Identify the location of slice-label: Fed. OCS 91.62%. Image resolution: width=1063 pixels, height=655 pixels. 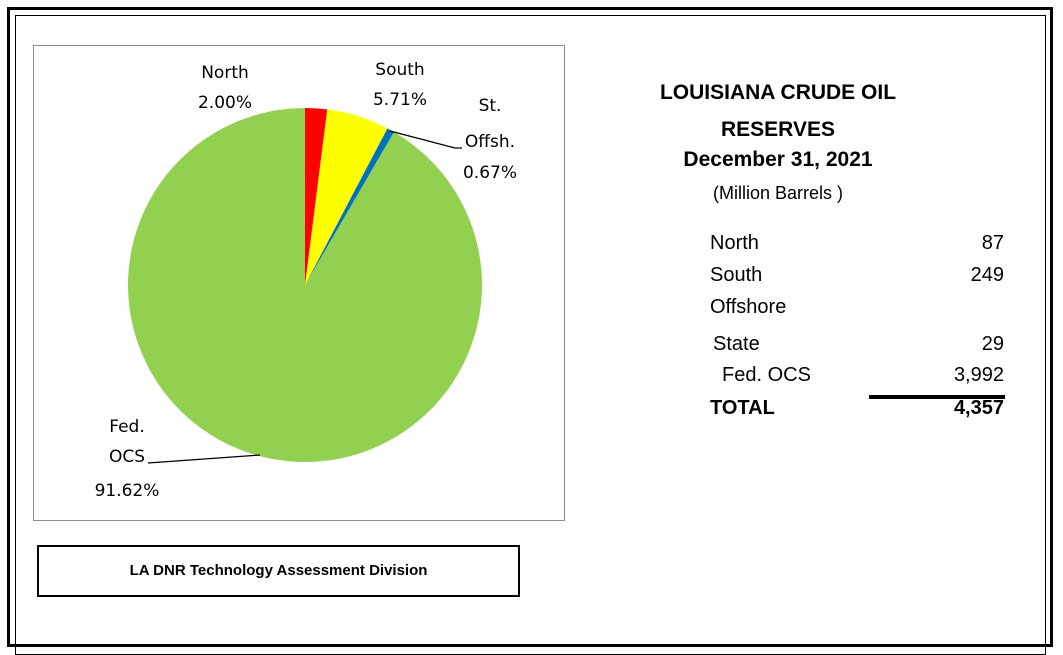
(127, 459).